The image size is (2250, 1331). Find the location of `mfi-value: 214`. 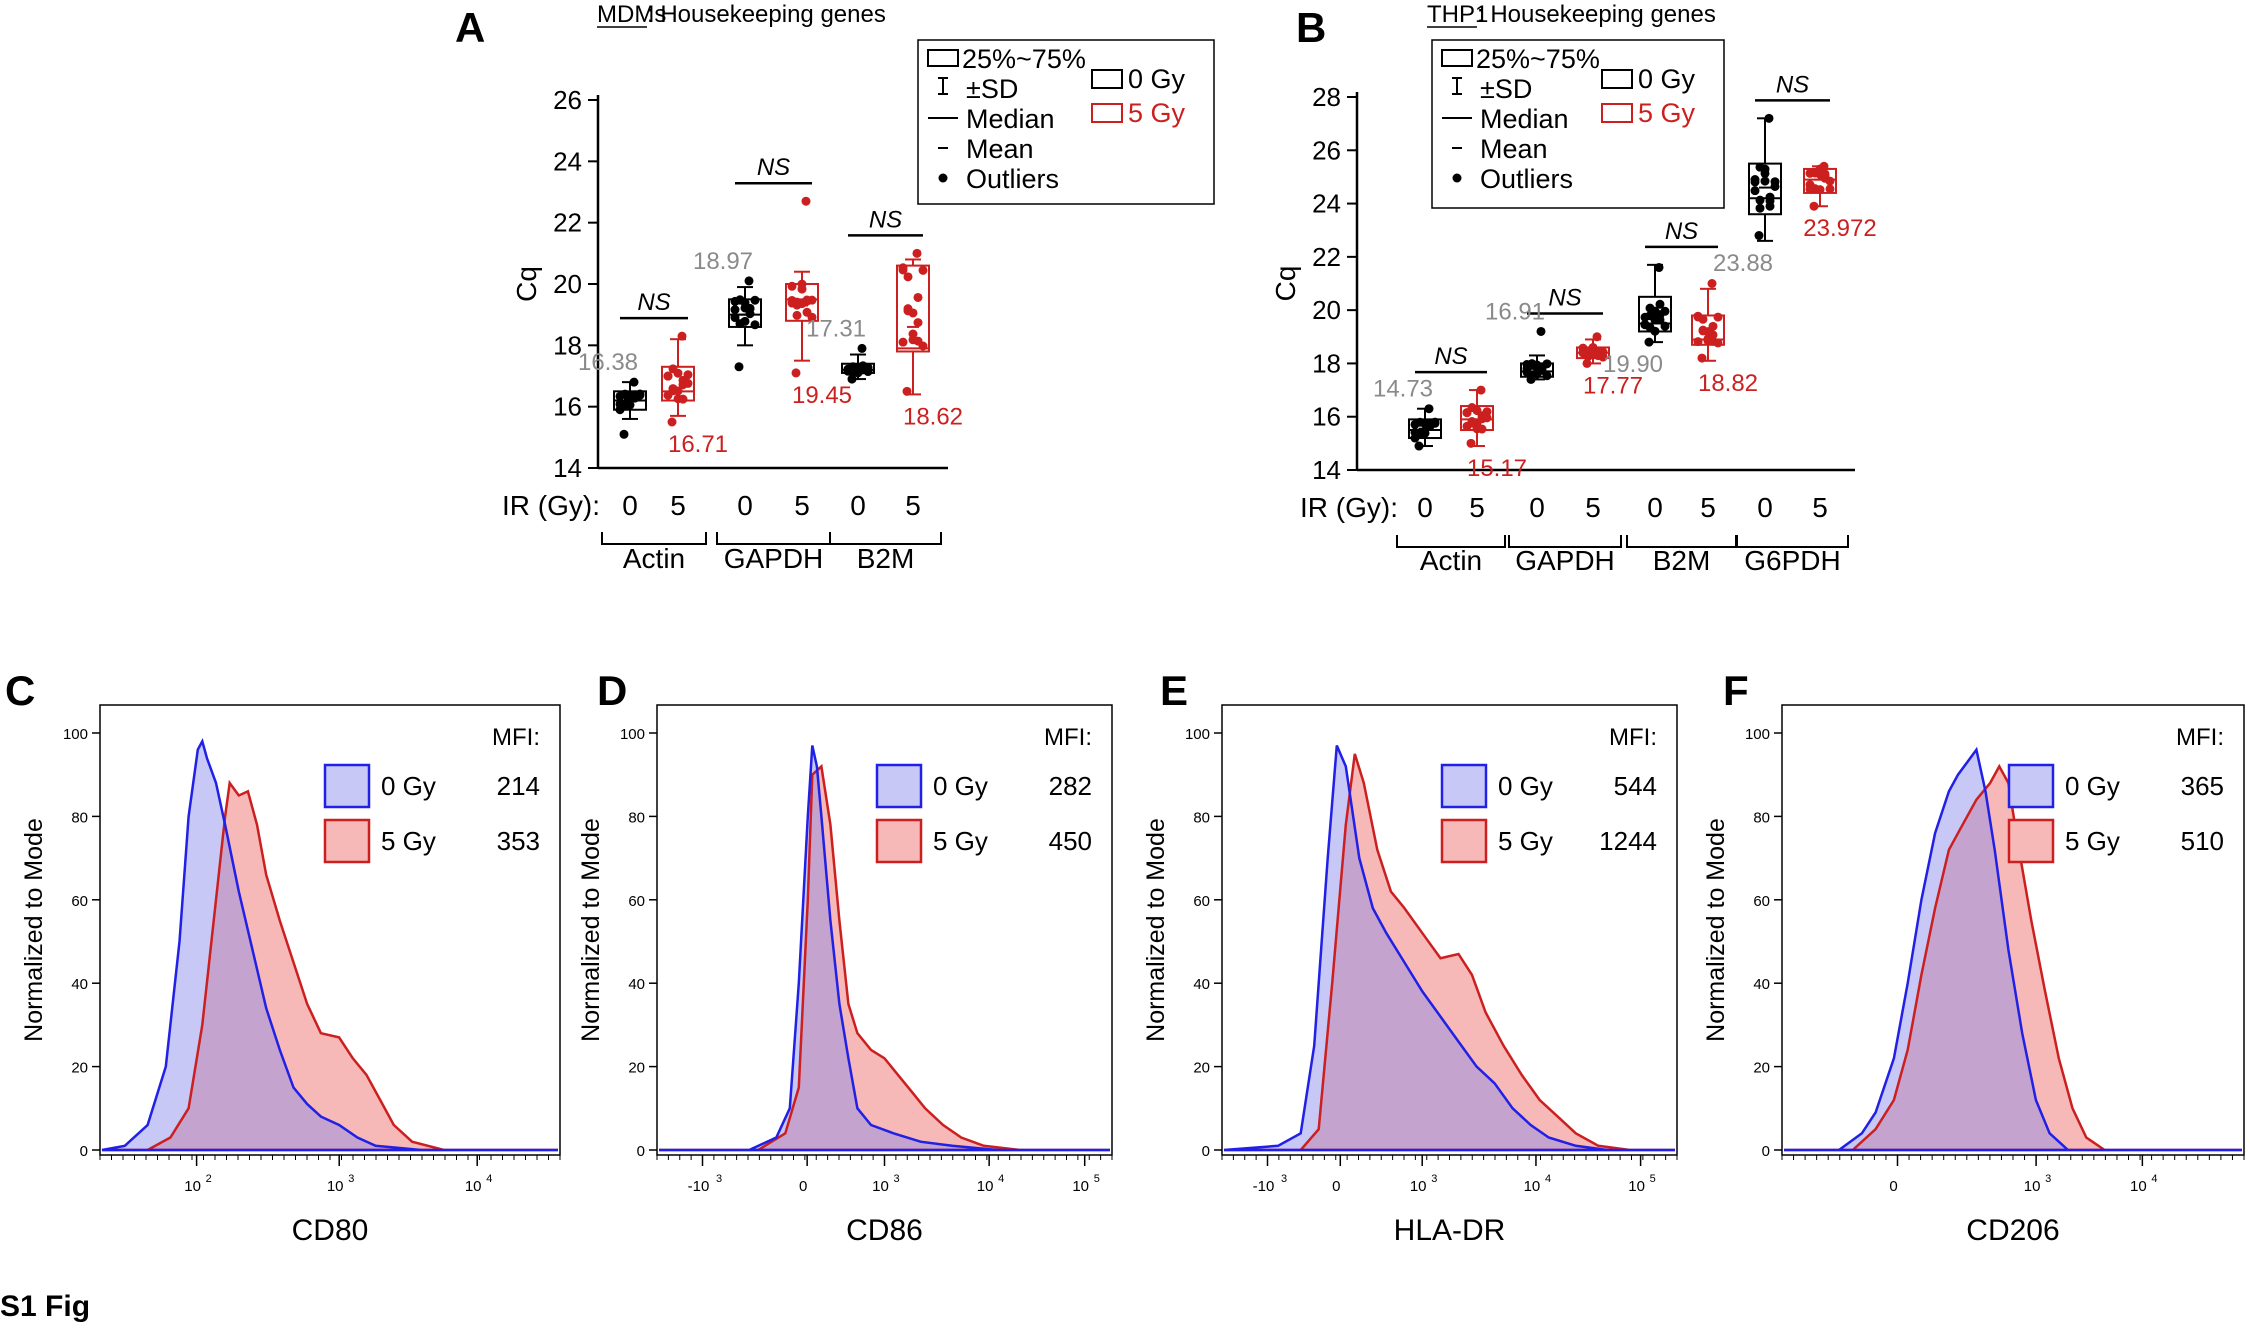

mfi-value: 214 is located at coordinates (518, 786).